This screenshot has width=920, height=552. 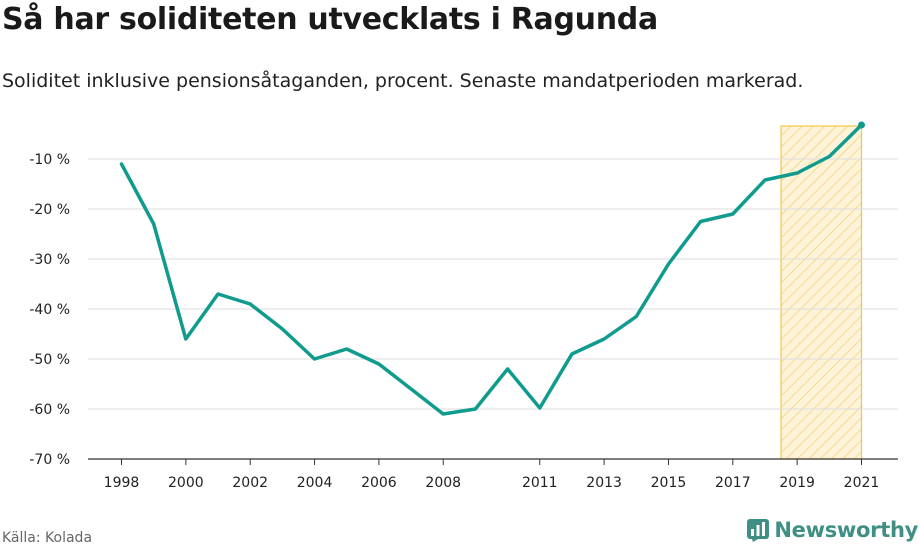 I want to click on x-tick-label: 2011, so click(x=540, y=483).